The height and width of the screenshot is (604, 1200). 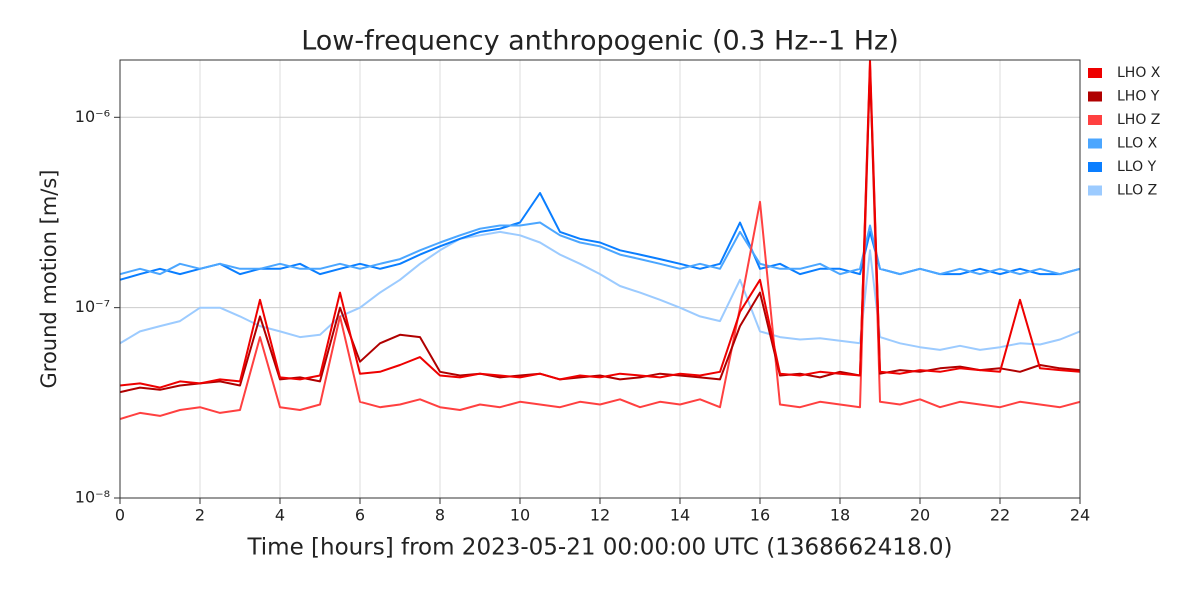 I want to click on y-tick-label: 10⁻⁷, so click(x=92, y=306).